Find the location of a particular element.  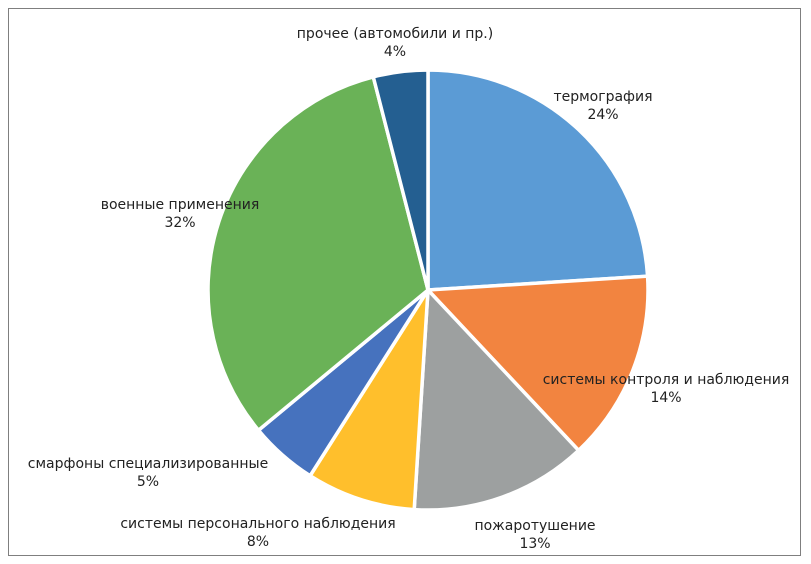

slice-name-label: прочее (автомобили и пр.) is located at coordinates (395, 34).